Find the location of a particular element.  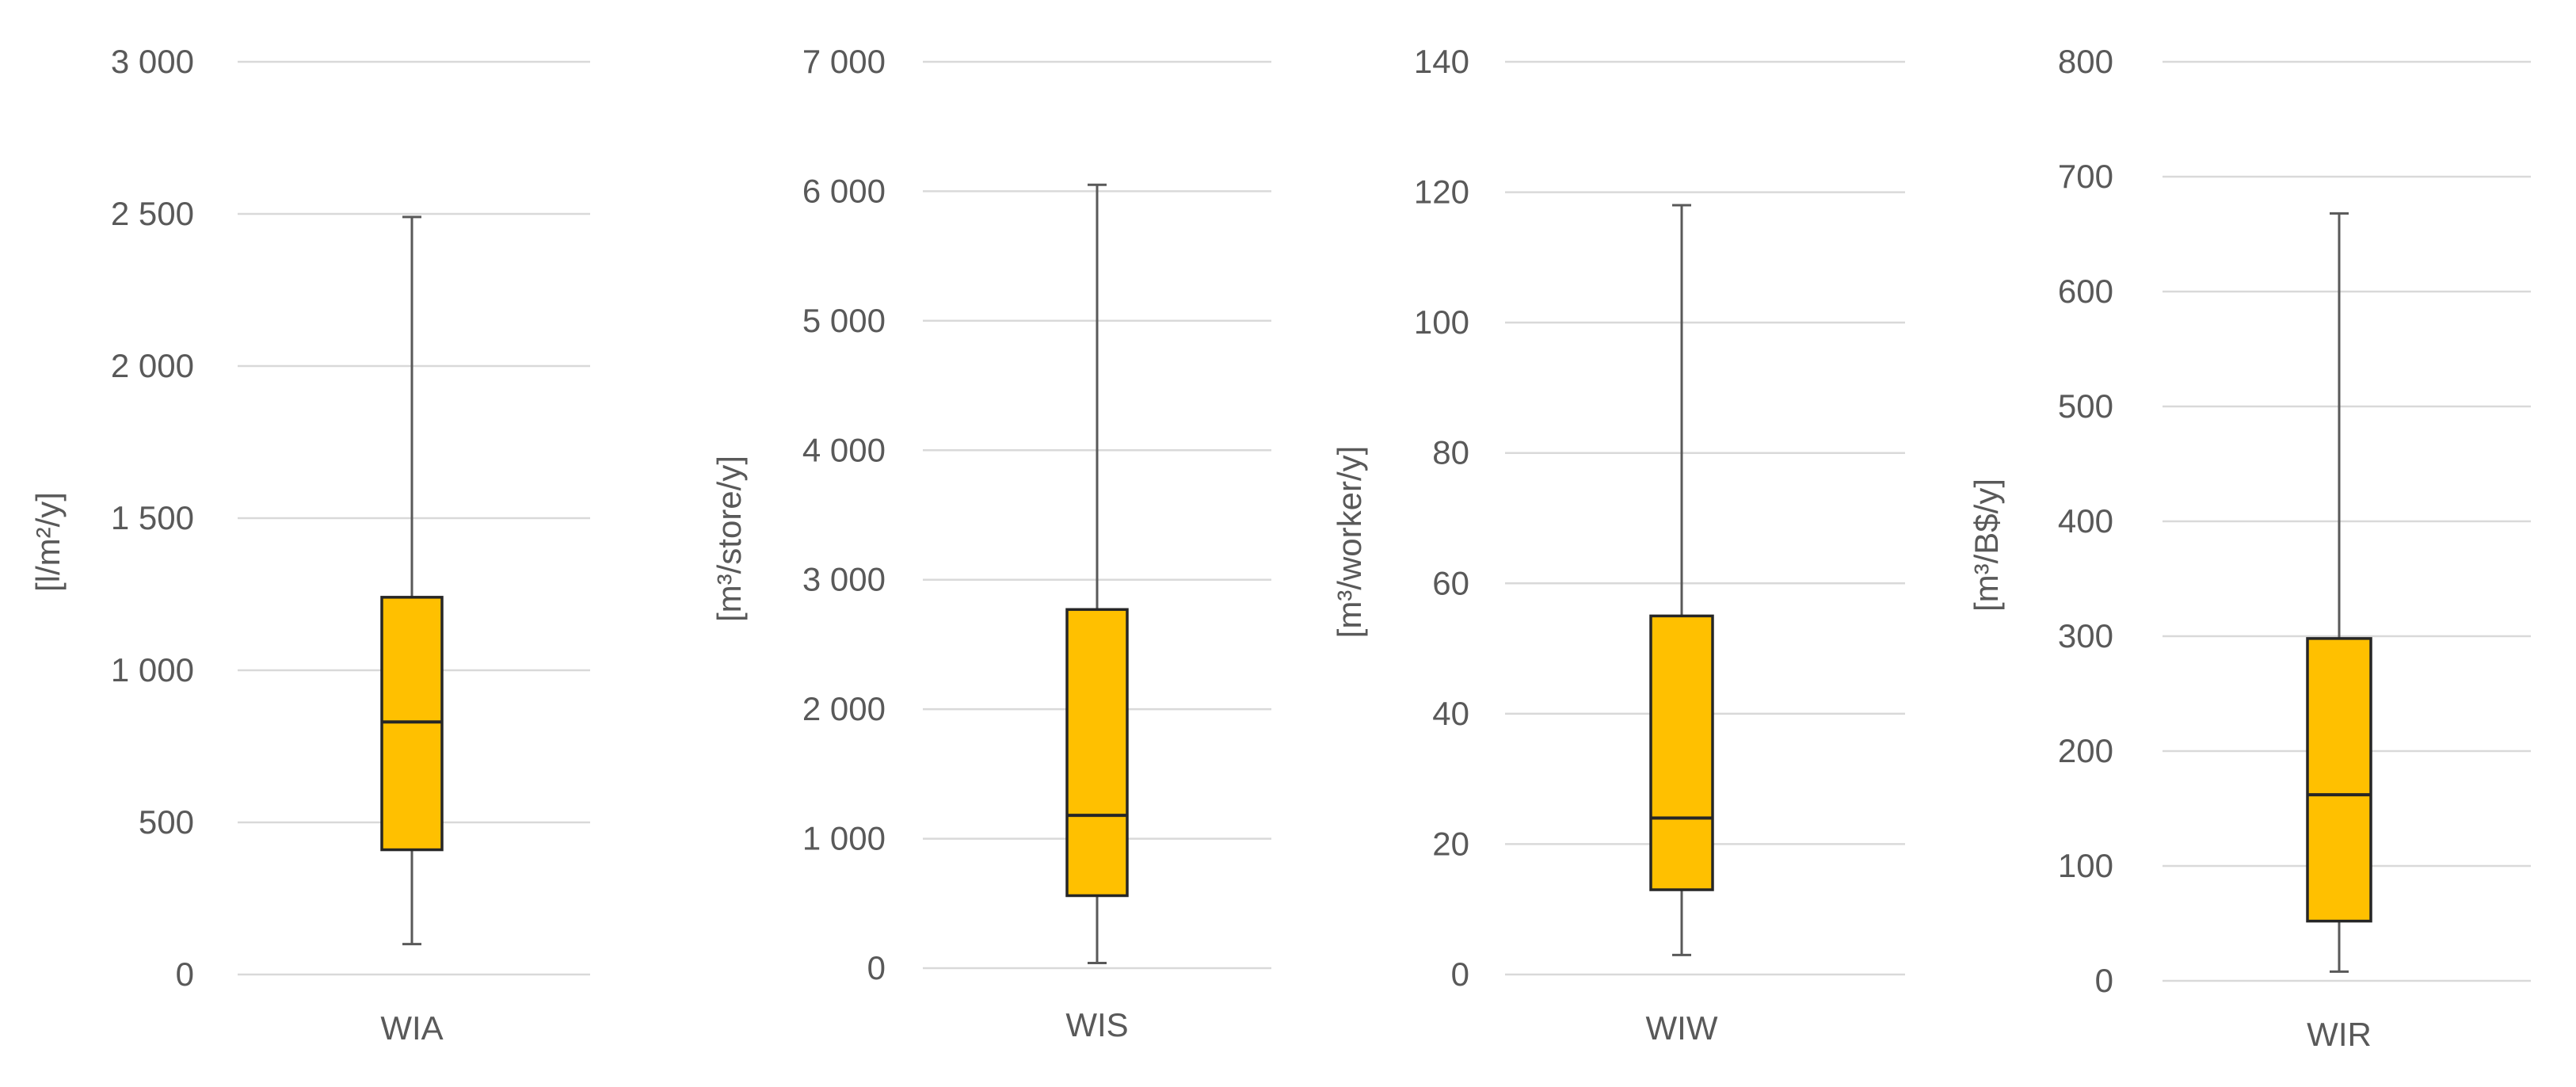

y-axis-label: [m³/worker/y] is located at coordinates (1349, 542).